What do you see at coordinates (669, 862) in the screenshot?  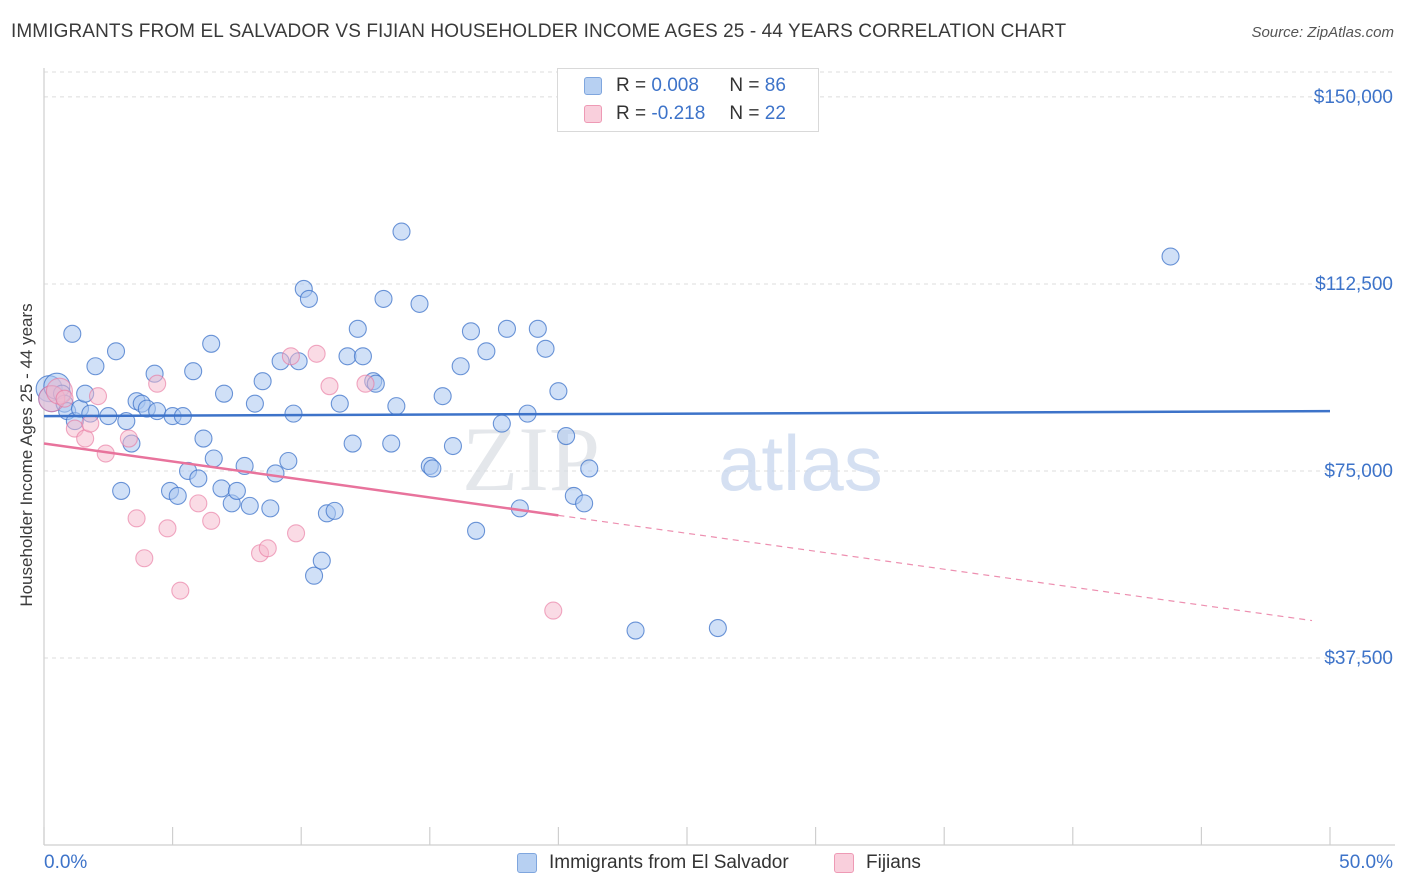 I see `bottom-legend-label: Immigrants from El Salvador` at bounding box center [669, 862].